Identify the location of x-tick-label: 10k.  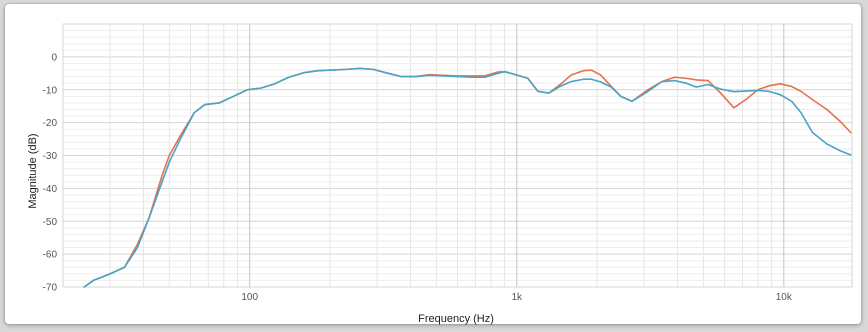
(784, 297).